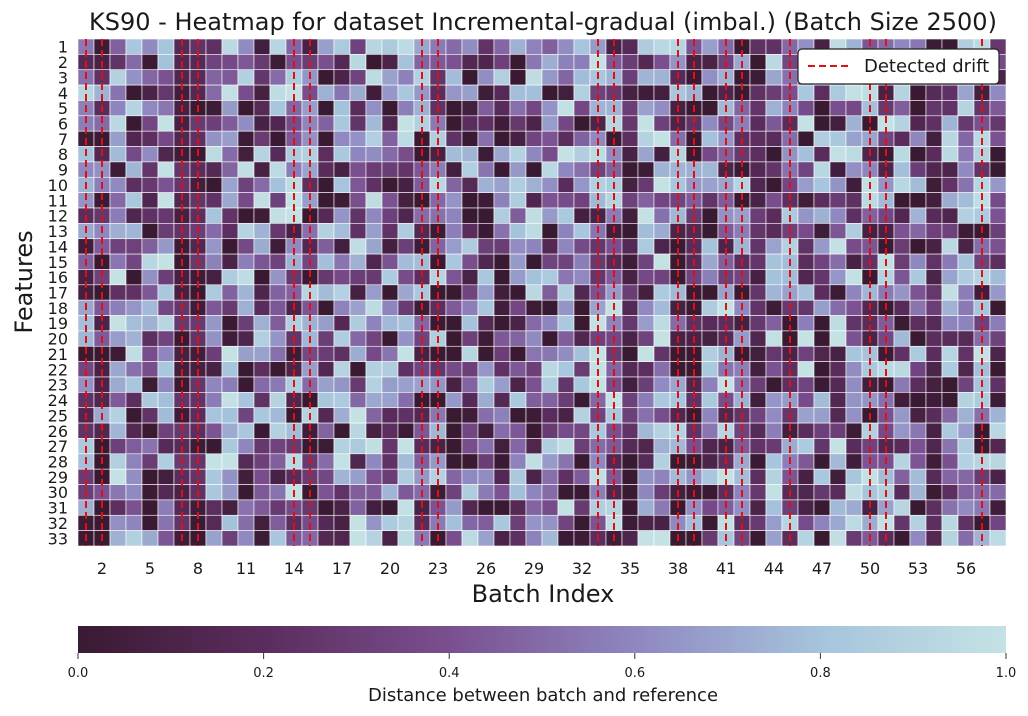 This screenshot has width=1028, height=716. What do you see at coordinates (534, 568) in the screenshot?
I see `x-tick-label: 29` at bounding box center [534, 568].